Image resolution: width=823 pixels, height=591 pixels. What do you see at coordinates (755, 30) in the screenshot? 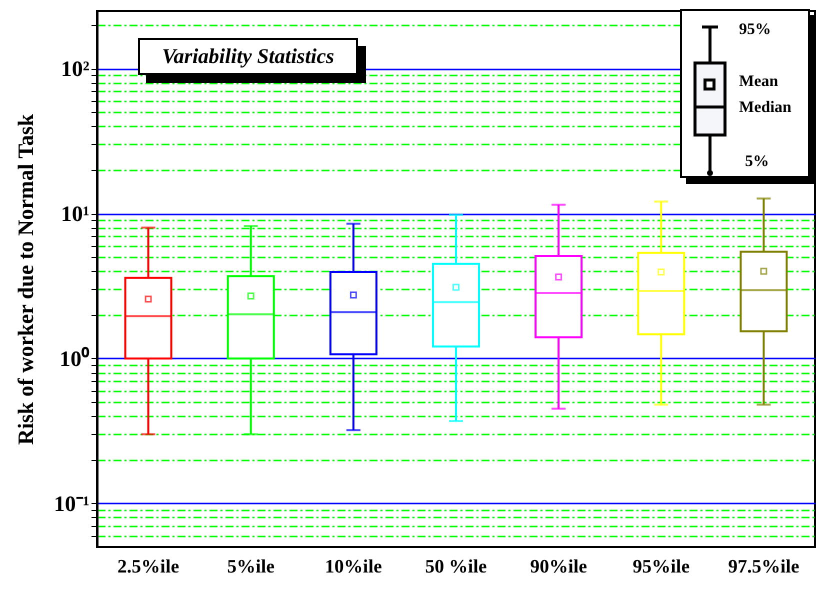
I see `annotation: 95%` at bounding box center [755, 30].